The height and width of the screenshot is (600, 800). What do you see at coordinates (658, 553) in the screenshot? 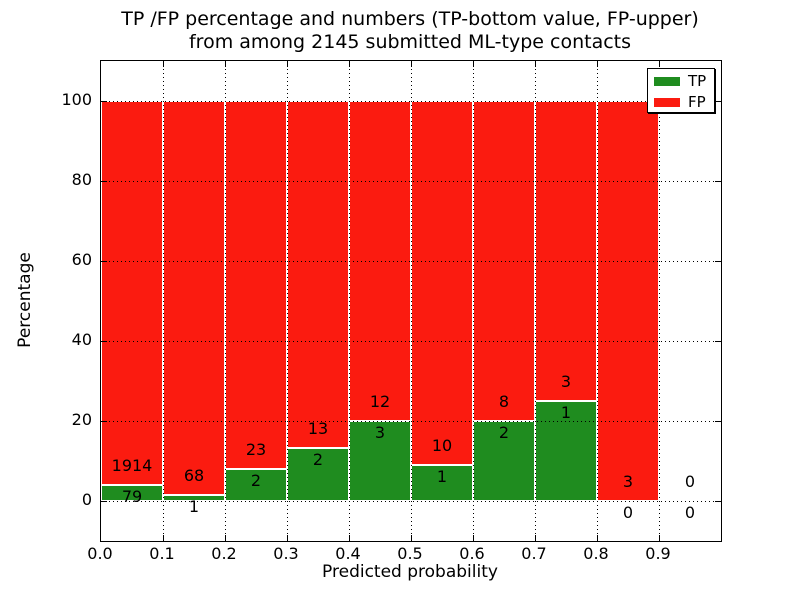
I see `x-tick-label: 0.9` at bounding box center [658, 553].